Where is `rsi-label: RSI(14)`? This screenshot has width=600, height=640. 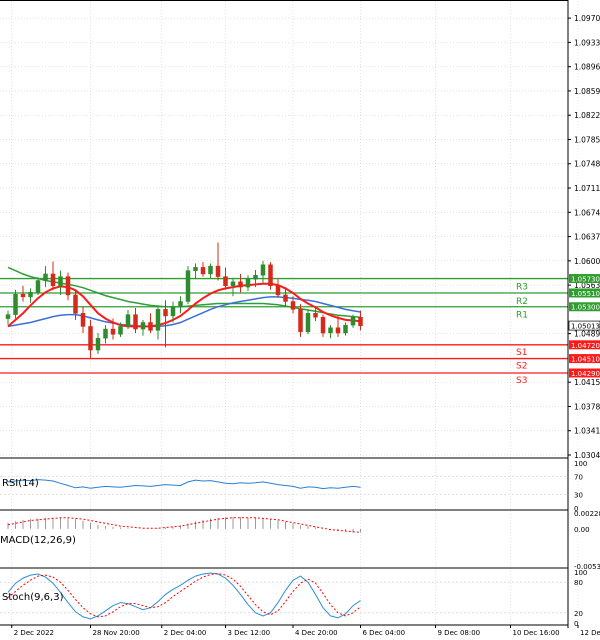 rsi-label: RSI(14) is located at coordinates (20, 483).